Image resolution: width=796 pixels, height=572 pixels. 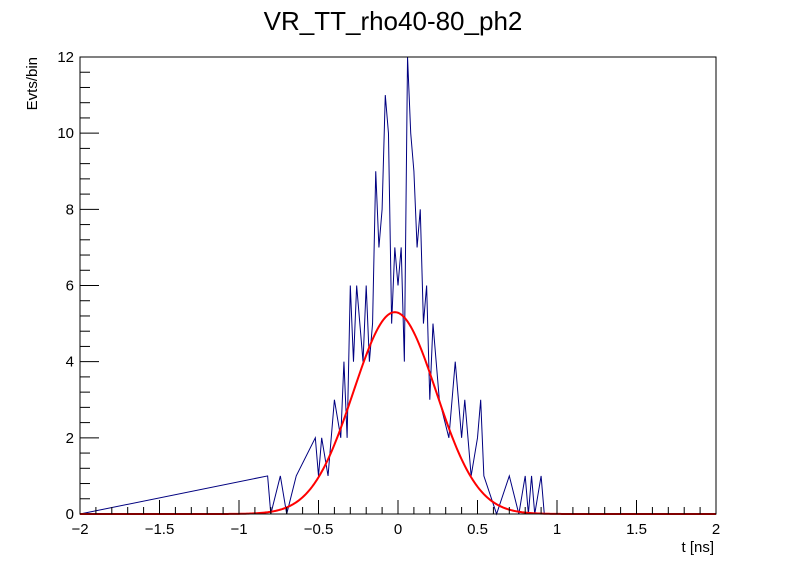 I want to click on chart-title: VR_TT_rho40-80_ph2, so click(x=393, y=21).